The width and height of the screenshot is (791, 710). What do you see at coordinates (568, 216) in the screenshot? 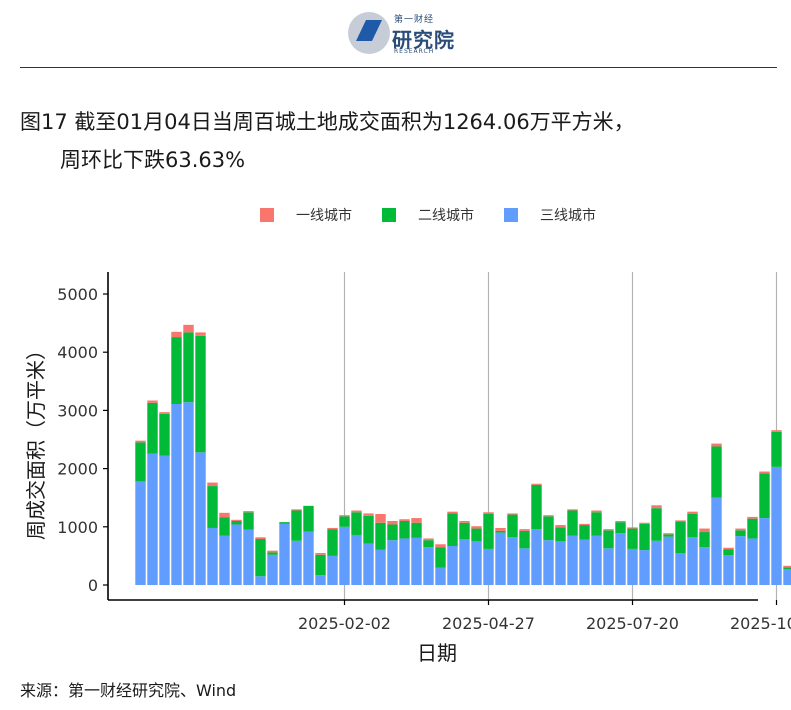
I see `legend-label-tier3: 三线城市` at bounding box center [568, 216].